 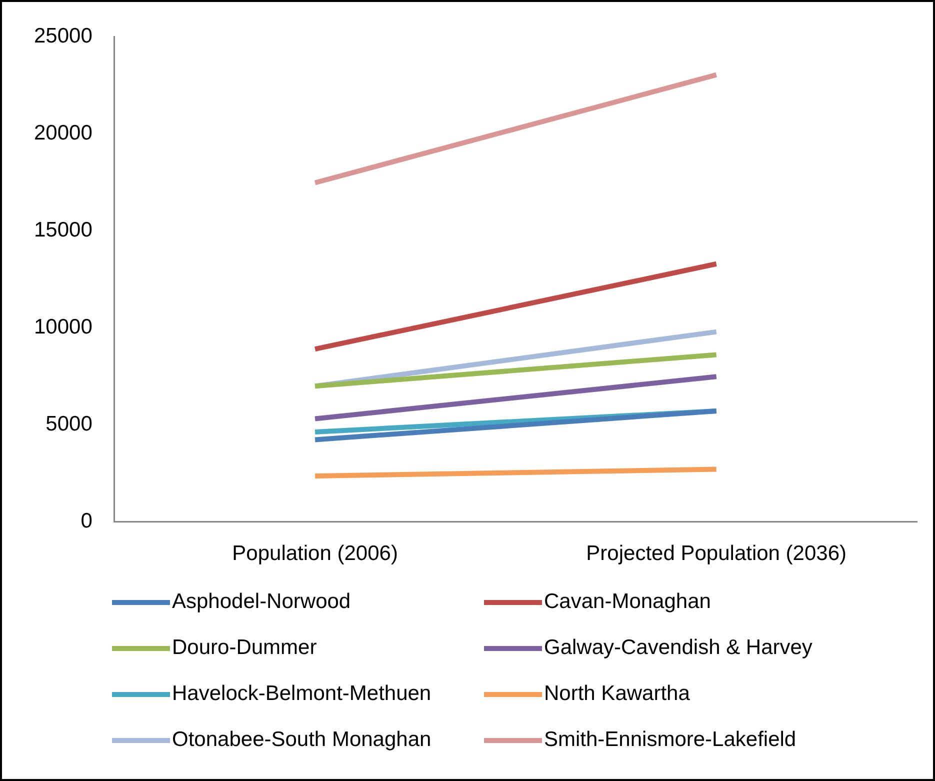 What do you see at coordinates (69, 424) in the screenshot?
I see `y-tick-label: 5000` at bounding box center [69, 424].